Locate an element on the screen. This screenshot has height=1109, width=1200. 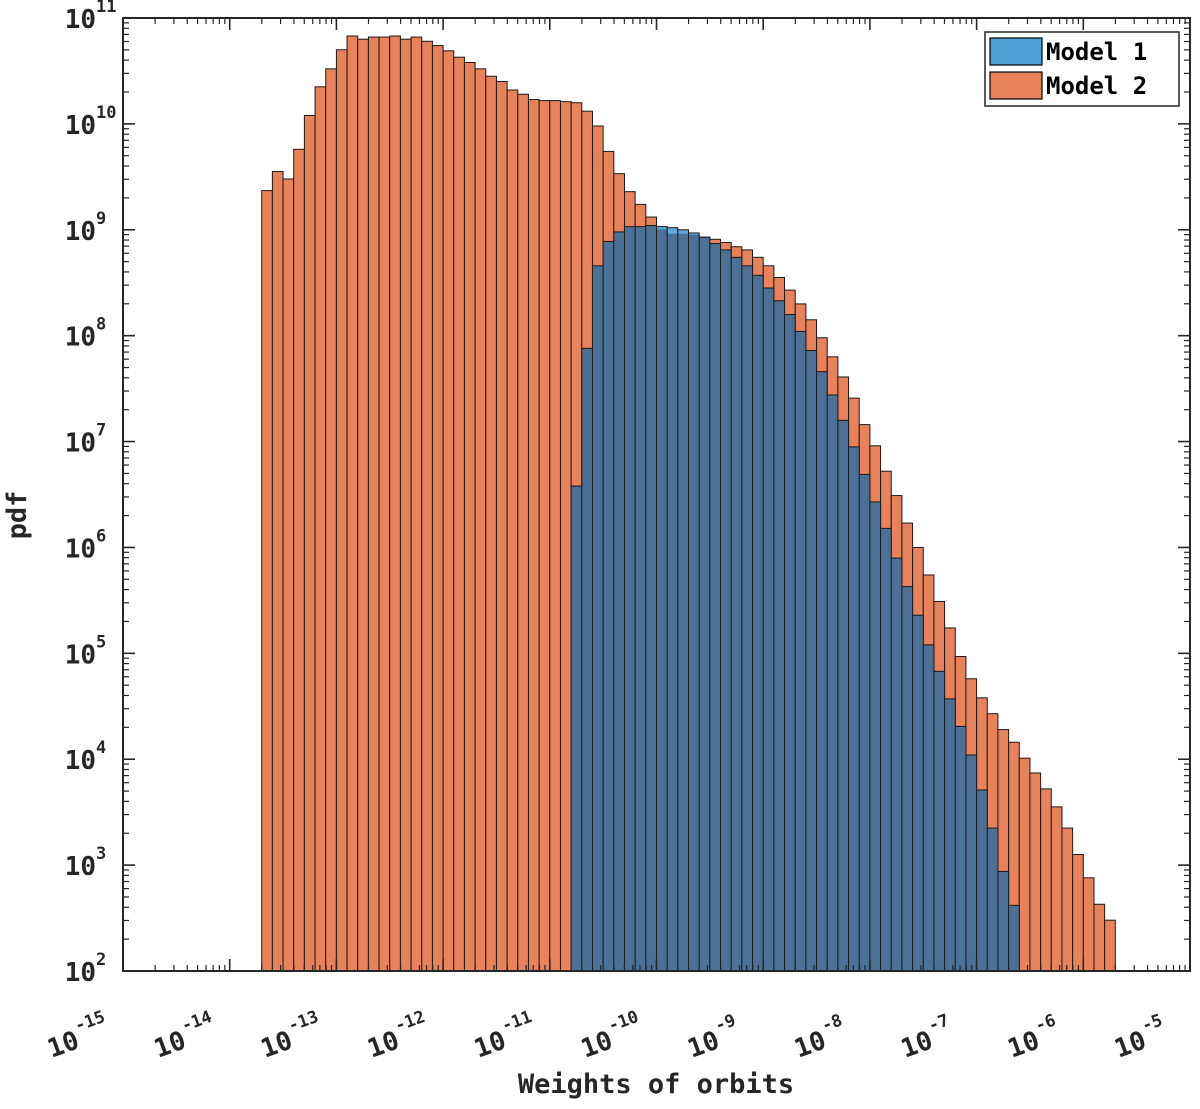
y-tick-exponent: 10 is located at coordinates (106, 113).